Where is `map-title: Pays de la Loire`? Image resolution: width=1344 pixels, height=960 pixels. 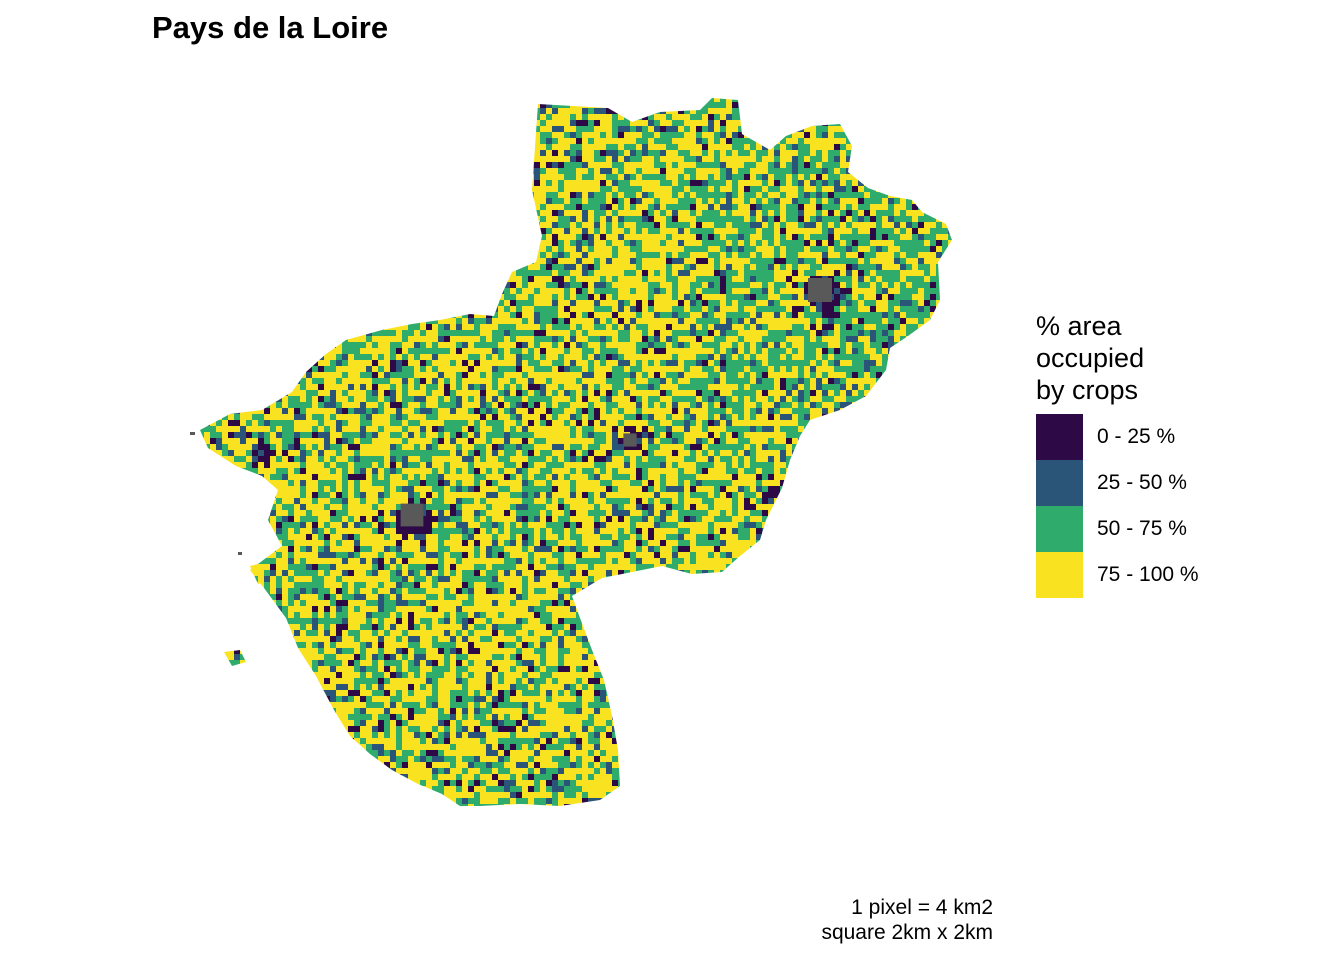 map-title: Pays de la Loire is located at coordinates (270, 27).